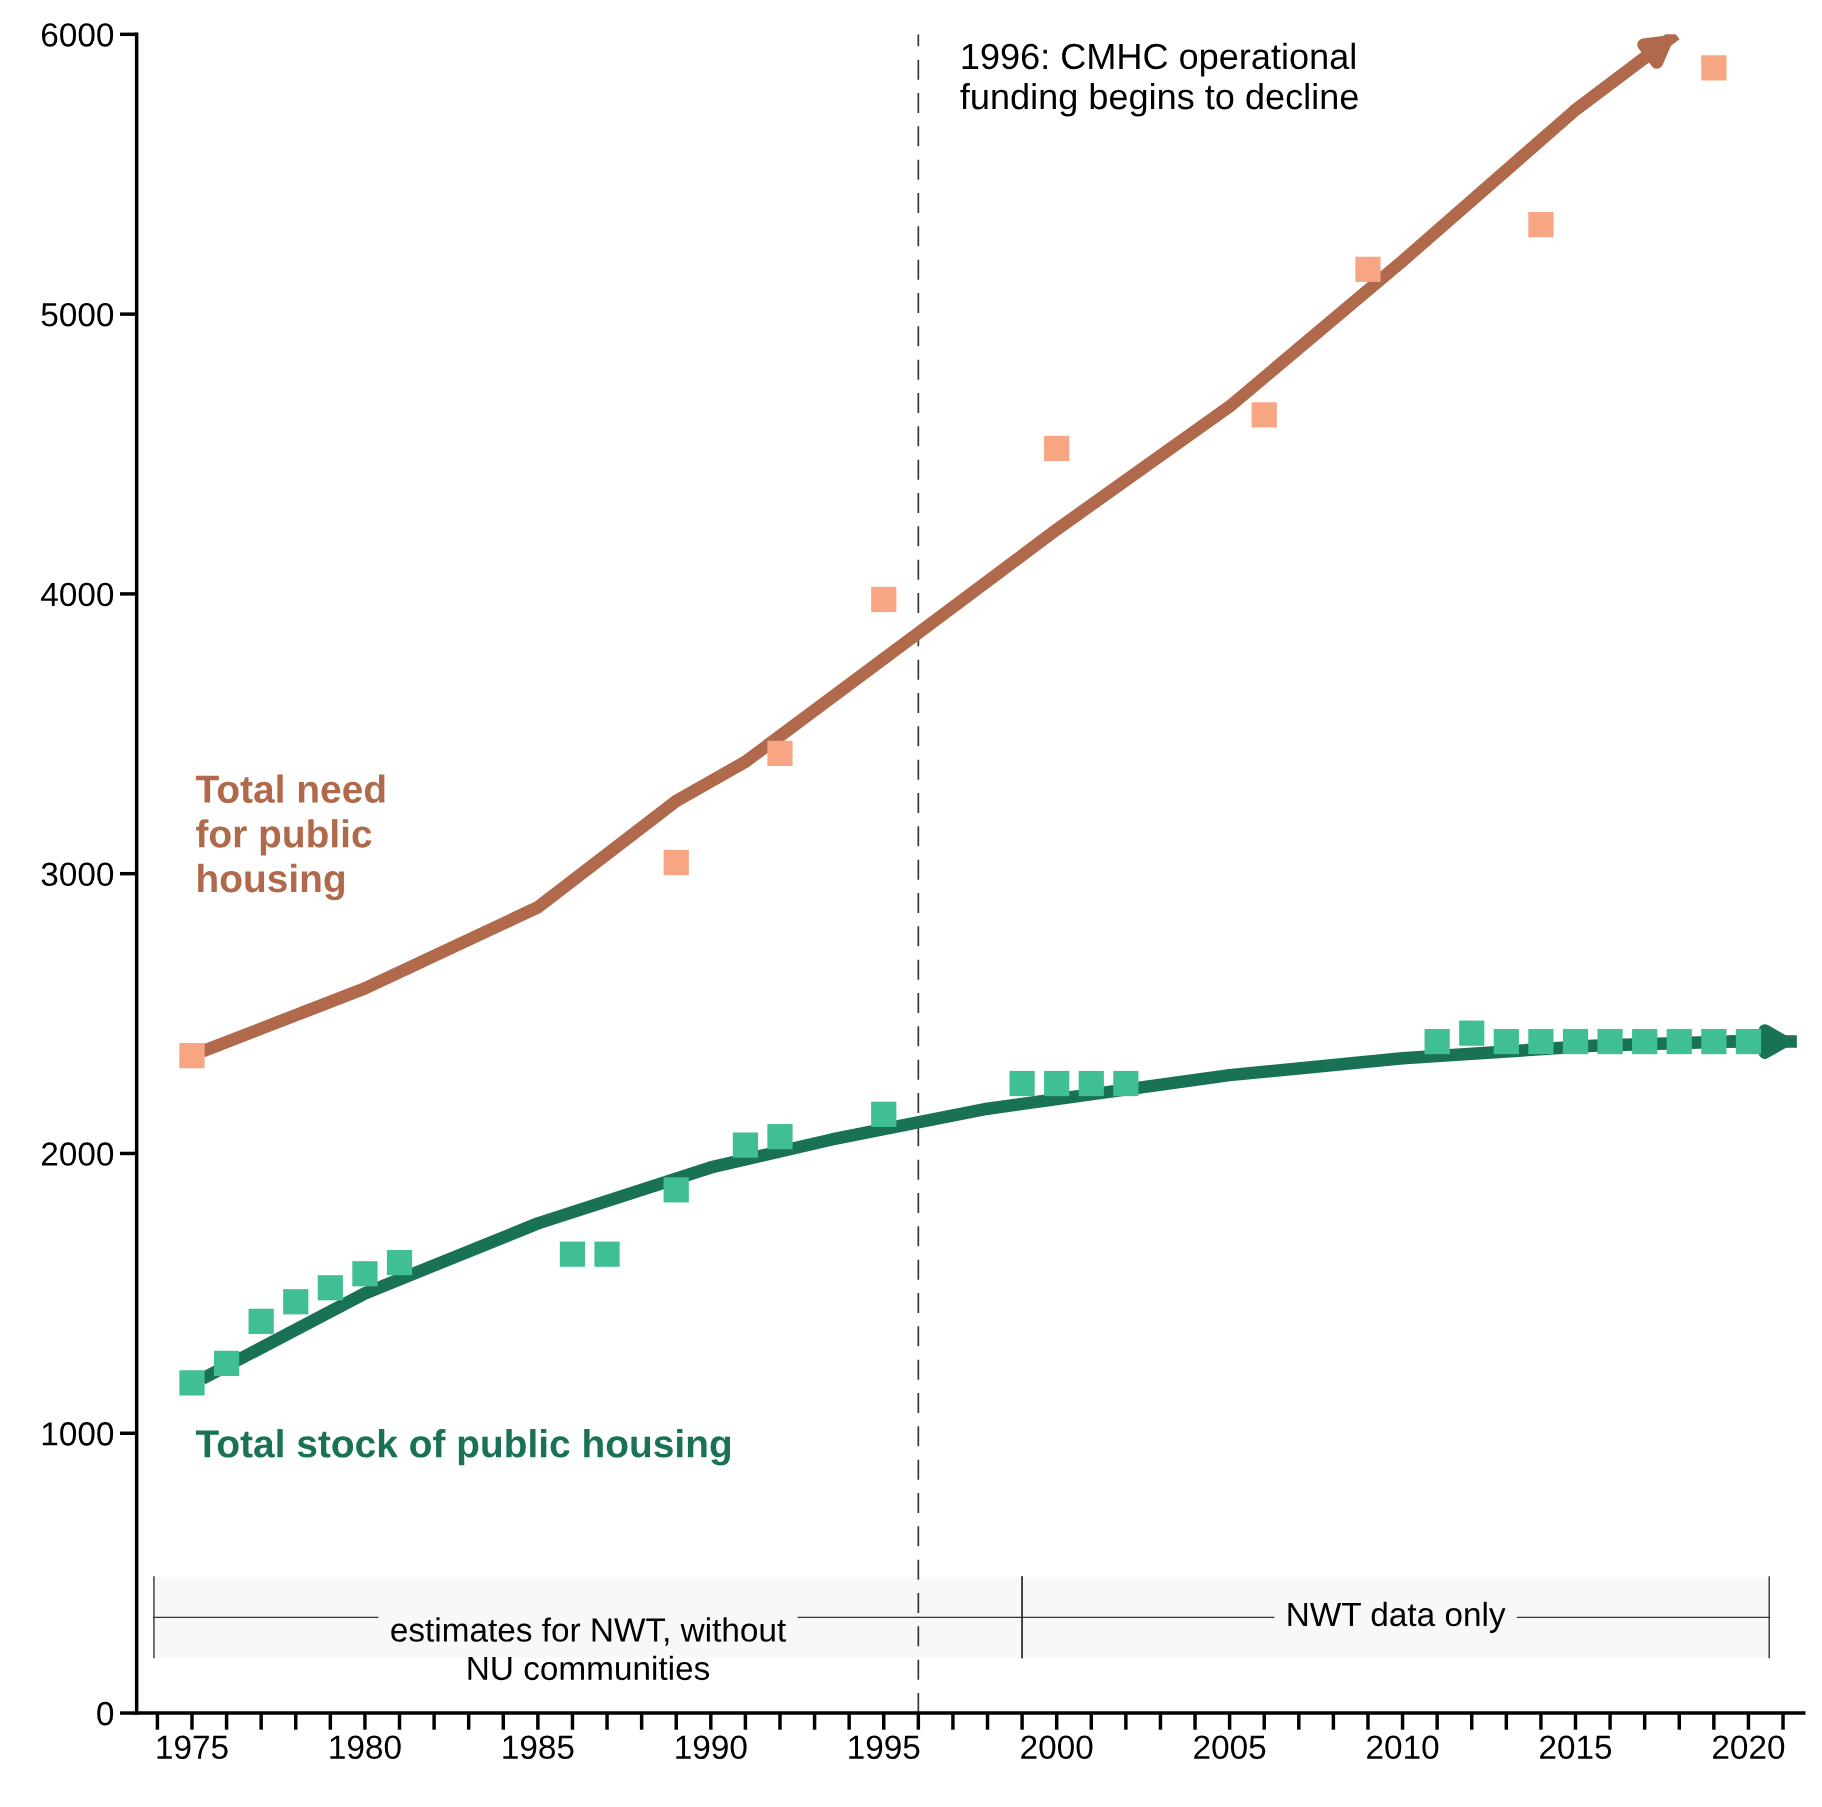 This screenshot has height=1807, width=1822. What do you see at coordinates (1159, 79) in the screenshot?
I see `ref-line-label: 1996: CMHC operational funding begins to decline` at bounding box center [1159, 79].